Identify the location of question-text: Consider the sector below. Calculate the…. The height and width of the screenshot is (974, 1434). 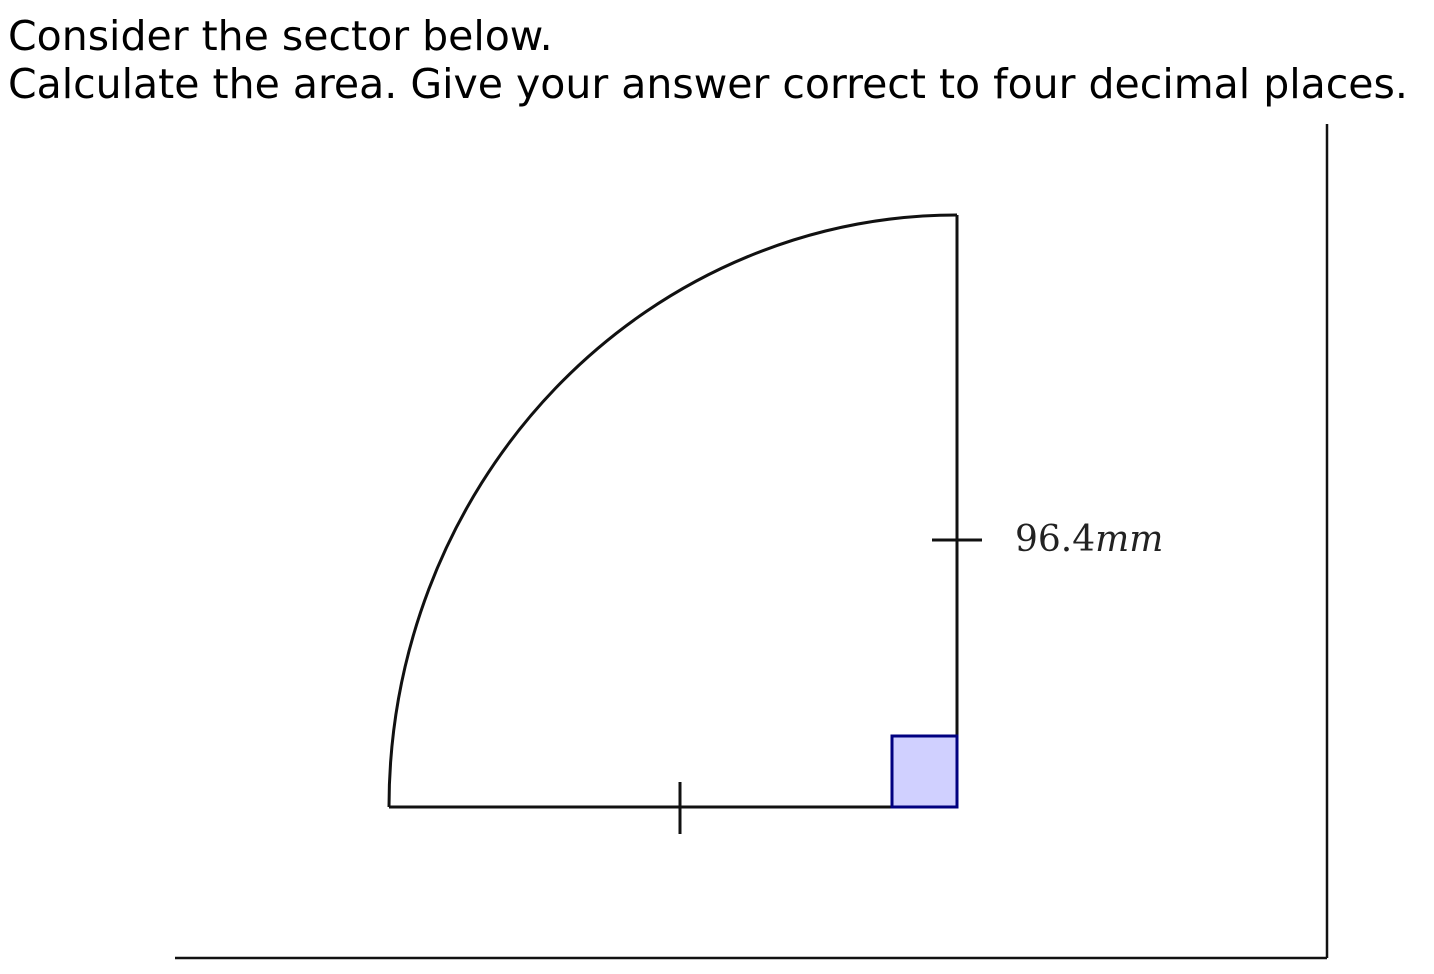
(708, 60).